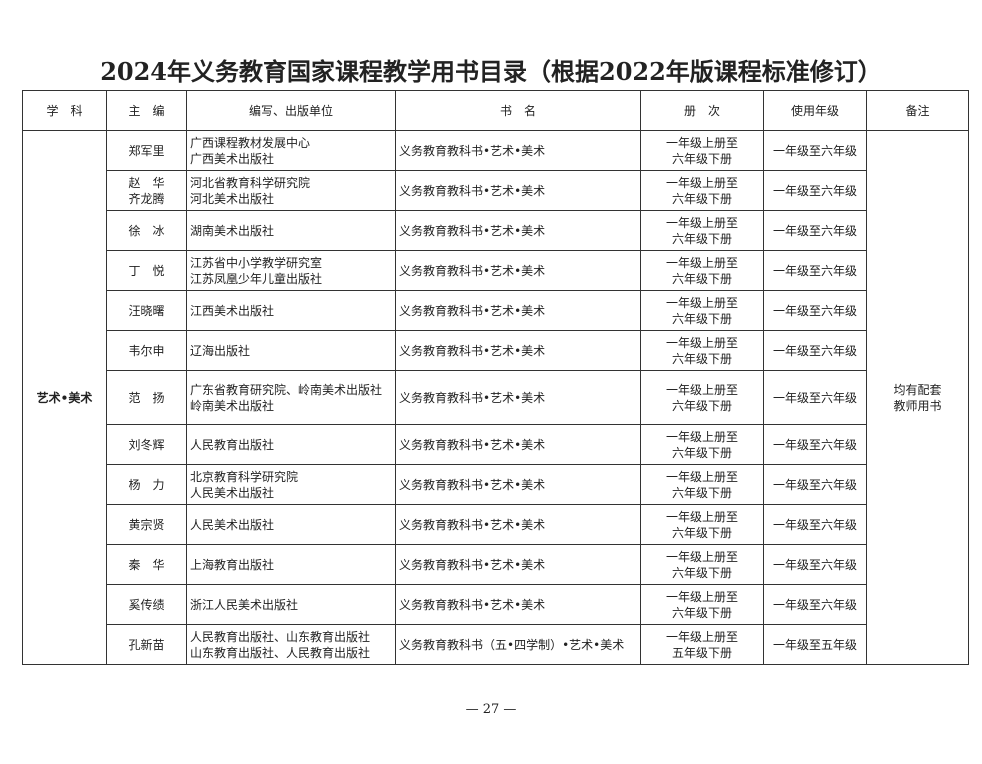 Image resolution: width=982 pixels, height=764 pixels. I want to click on editor-cell: 孔新苗, so click(146, 644).